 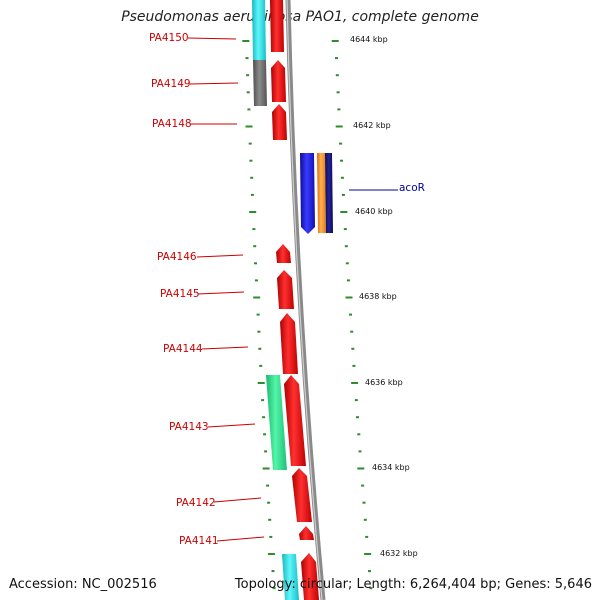 I want to click on leader-pa4141, so click(x=240, y=539).